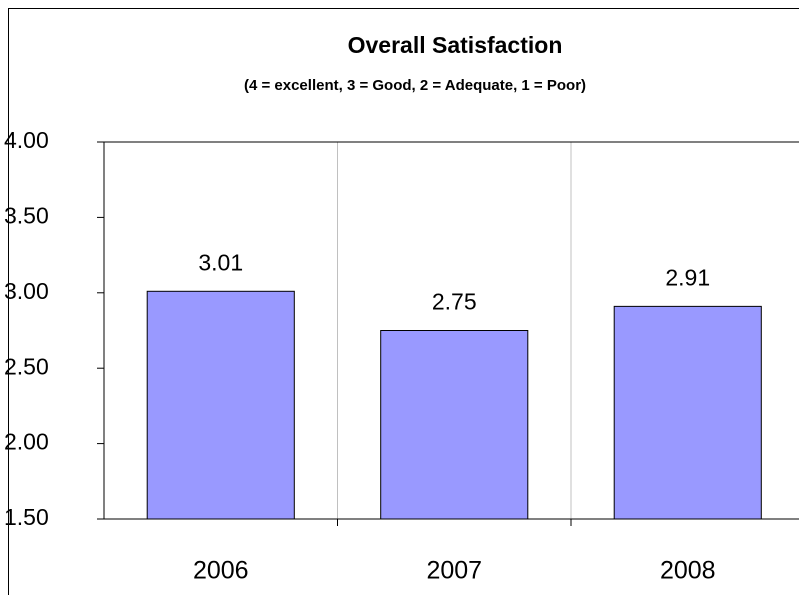  What do you see at coordinates (26, 517) in the screenshot?
I see `y-tick-label: 1.50` at bounding box center [26, 517].